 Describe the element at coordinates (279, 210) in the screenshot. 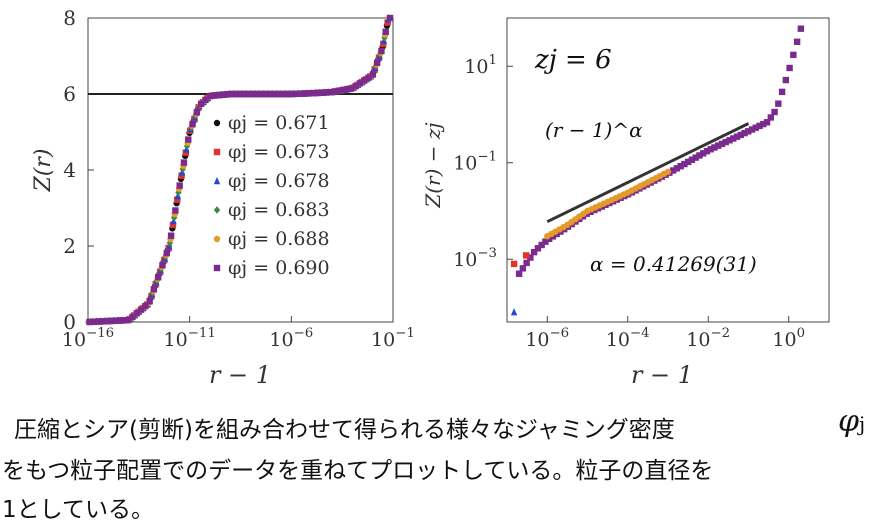

I see `legend-label: φj = 0.683` at that location.